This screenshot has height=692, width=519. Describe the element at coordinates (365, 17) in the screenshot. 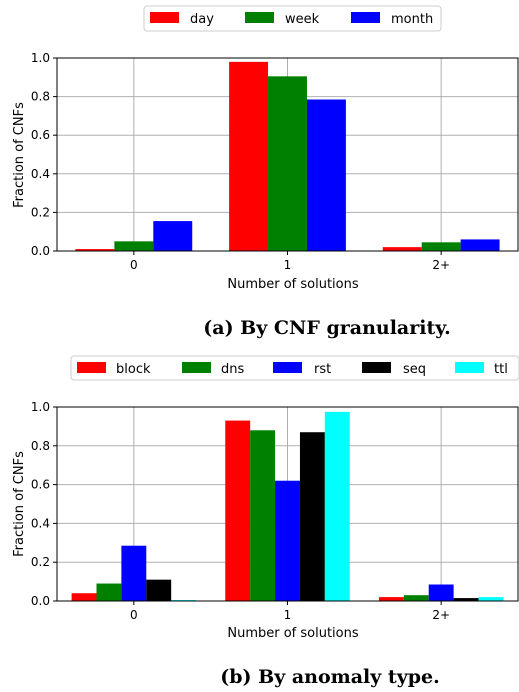

I see `chart-a-legend-swatch-month` at that location.